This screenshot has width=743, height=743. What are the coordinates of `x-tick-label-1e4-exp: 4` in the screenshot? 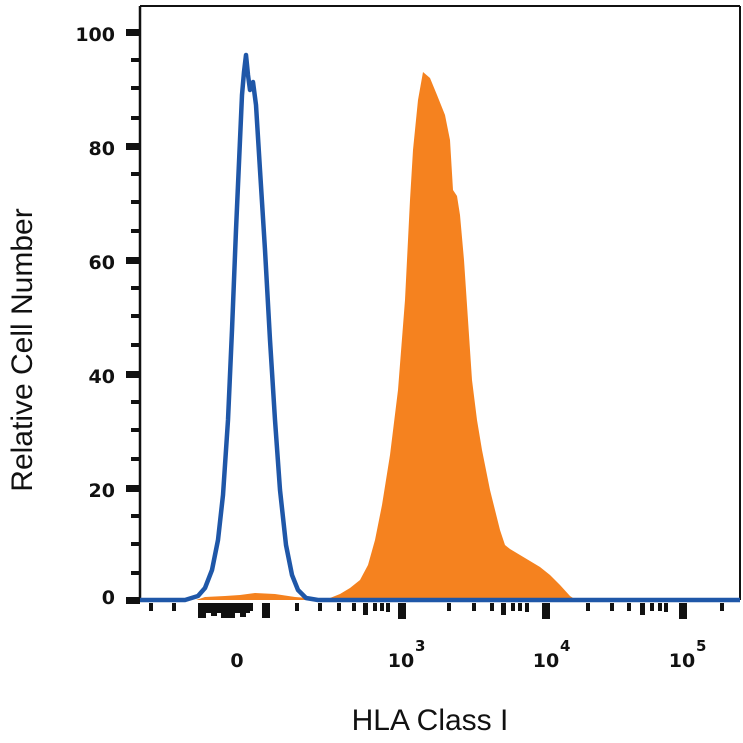 It's located at (565, 646).